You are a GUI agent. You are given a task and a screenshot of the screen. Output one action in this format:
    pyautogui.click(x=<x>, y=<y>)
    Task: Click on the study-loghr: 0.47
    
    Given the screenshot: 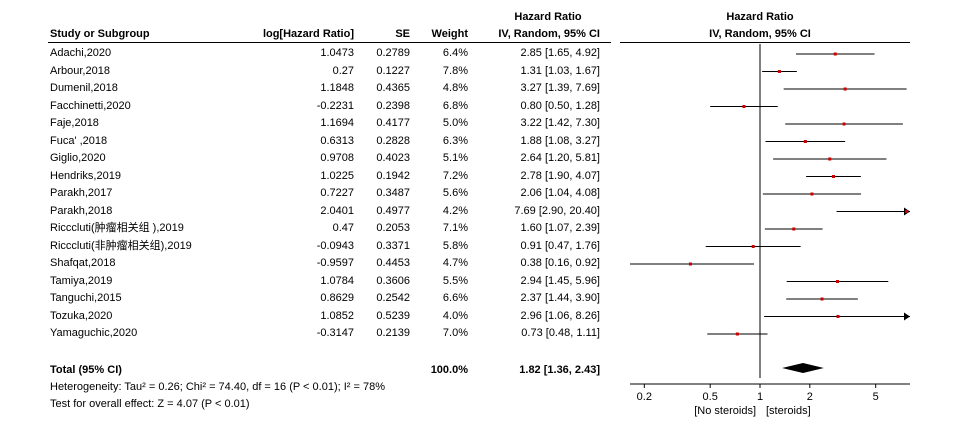 What is the action you would take?
    pyautogui.click(x=343, y=228)
    